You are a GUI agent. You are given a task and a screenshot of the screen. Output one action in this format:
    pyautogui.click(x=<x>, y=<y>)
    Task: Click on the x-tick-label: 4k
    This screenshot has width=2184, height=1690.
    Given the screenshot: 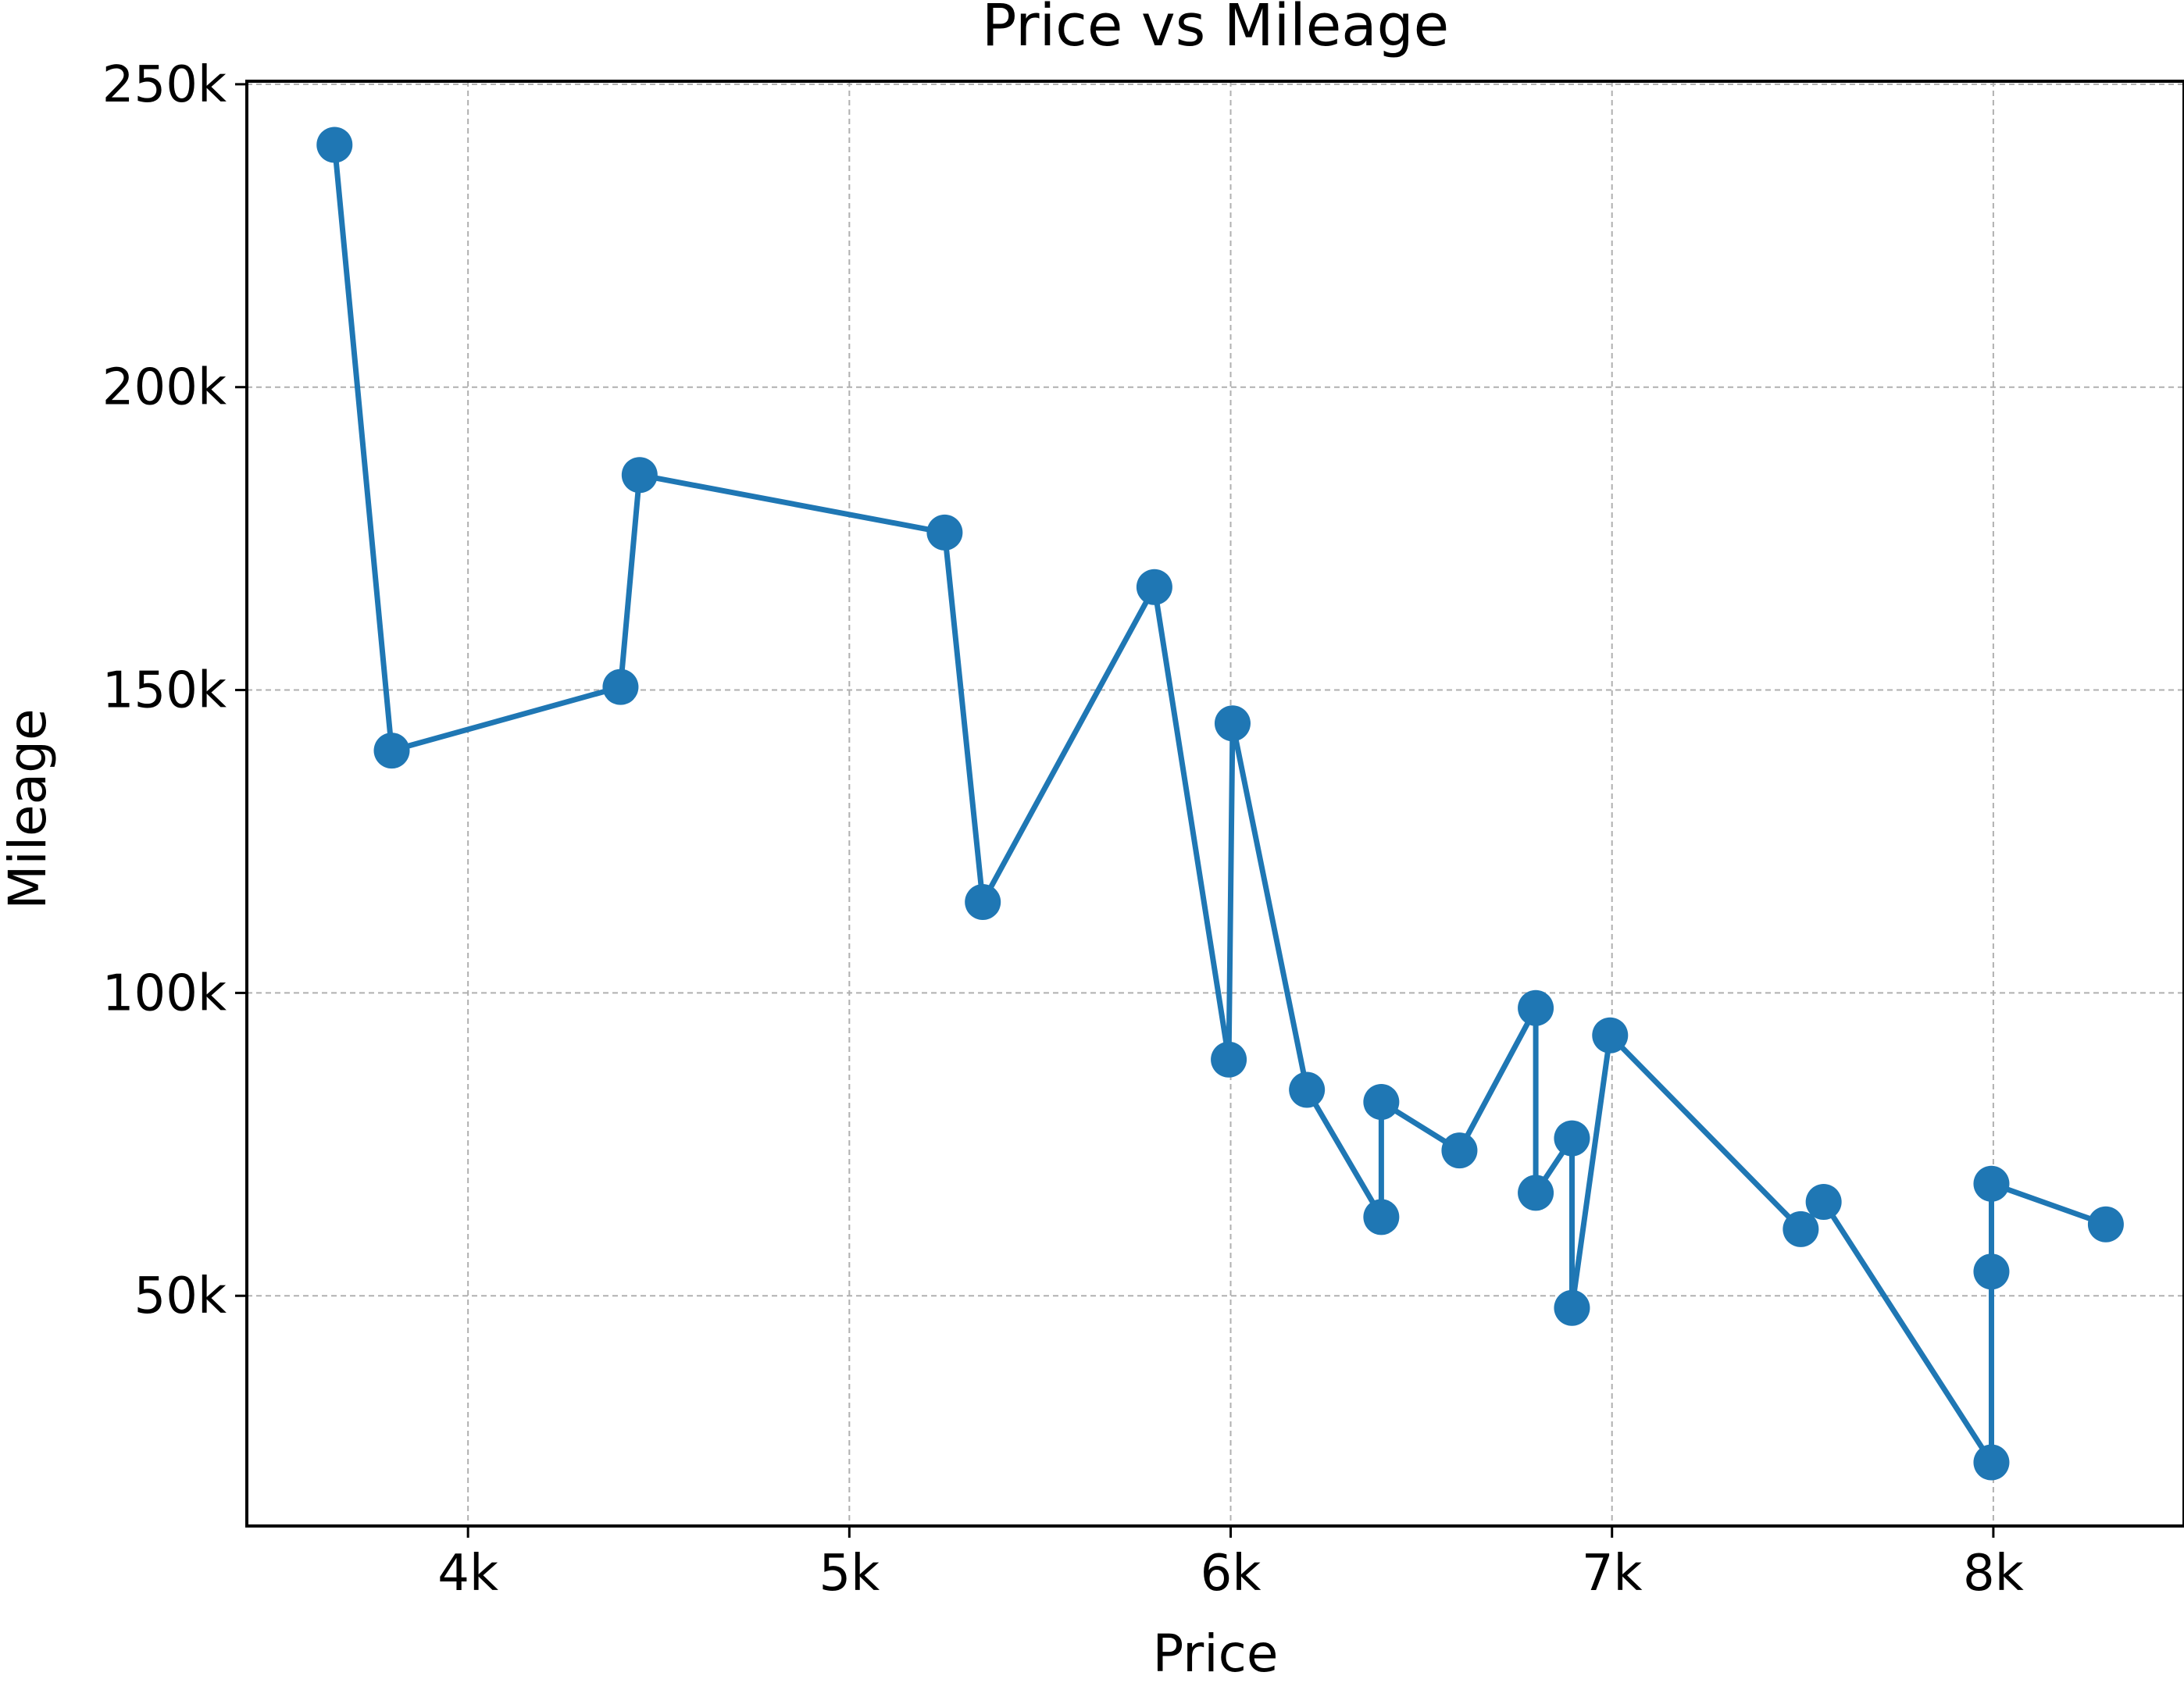 What is the action you would take?
    pyautogui.click(x=467, y=1574)
    